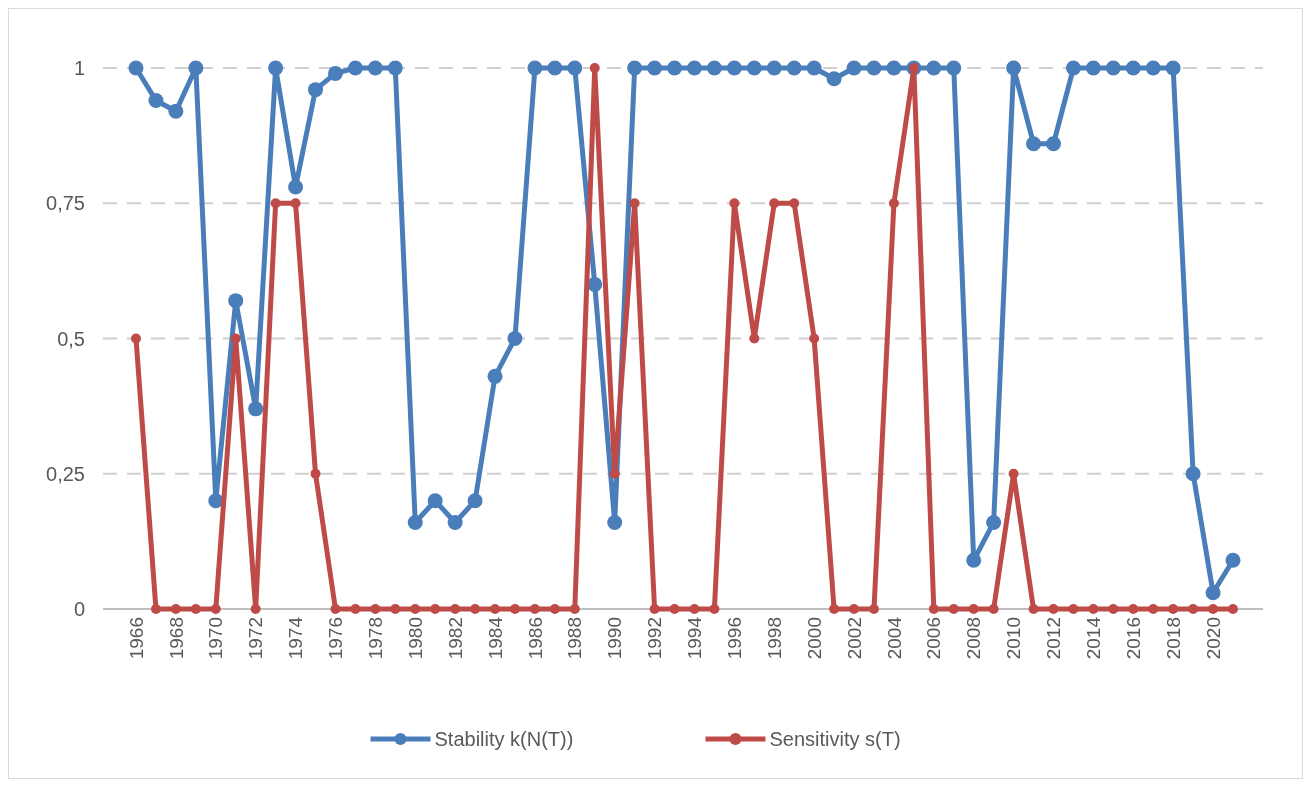  I want to click on x-tick-label: 1984, so click(495, 638).